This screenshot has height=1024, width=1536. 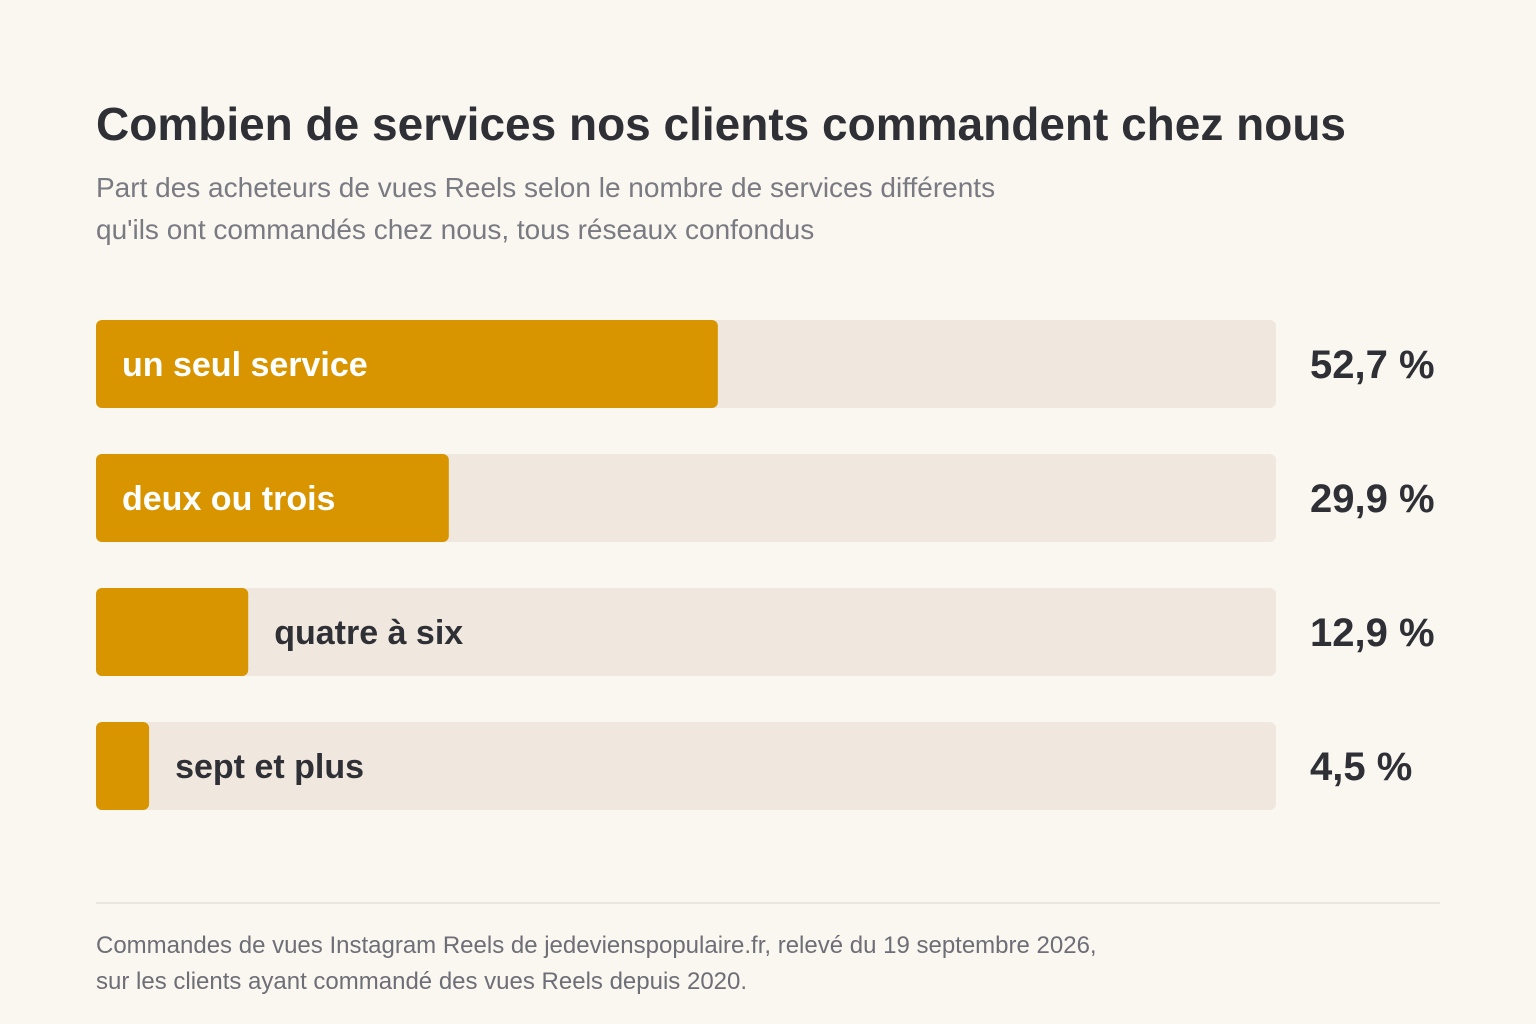 What do you see at coordinates (368, 633) in the screenshot?
I see `category-label: quatre à six` at bounding box center [368, 633].